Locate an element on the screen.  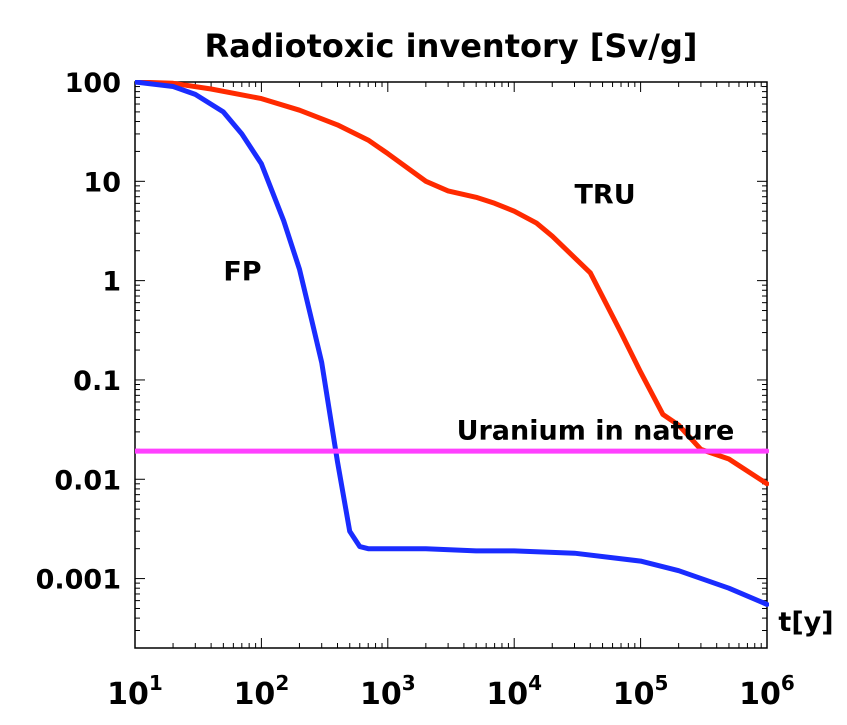
x-tick-label: 10⁴ is located at coordinates (514, 691).